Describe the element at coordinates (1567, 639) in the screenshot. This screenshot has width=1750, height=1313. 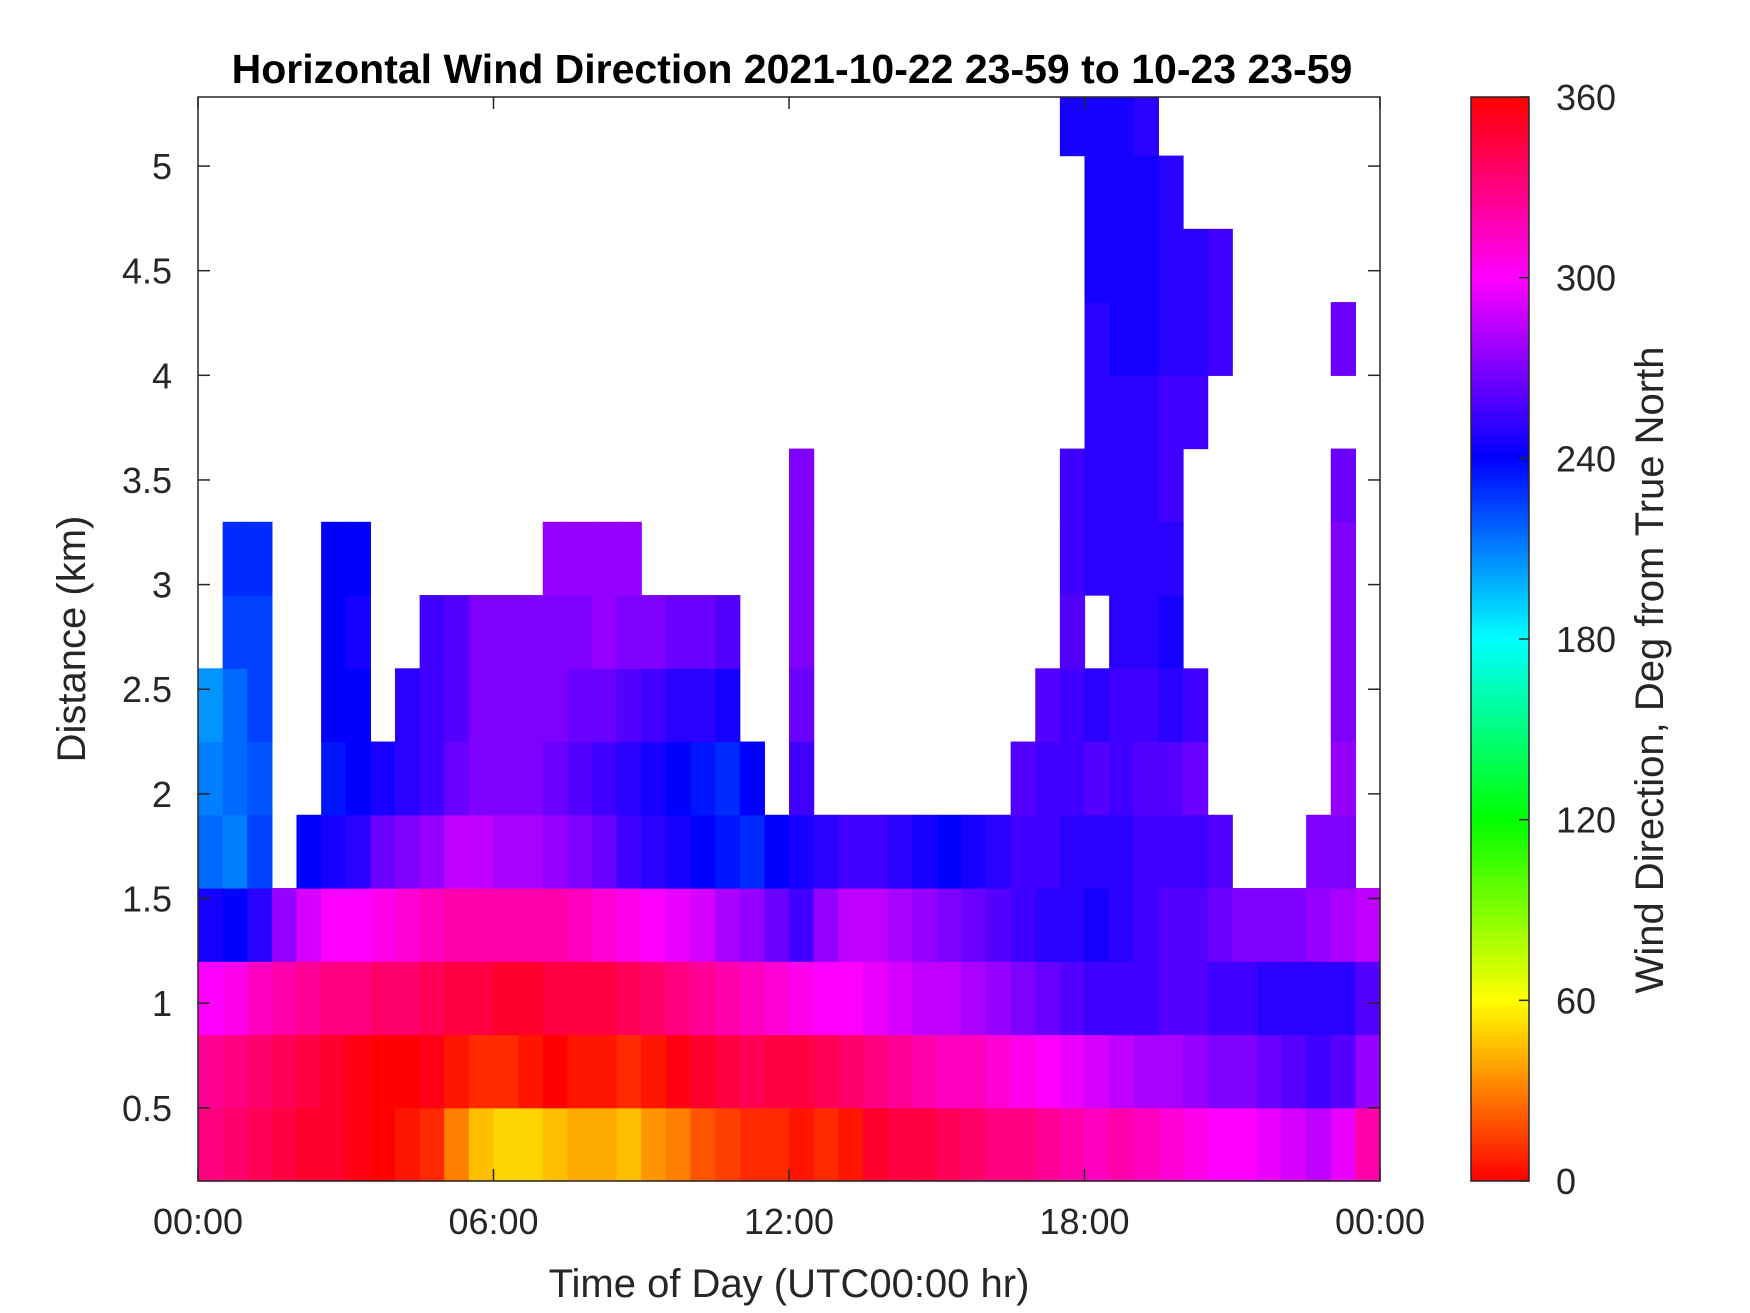
I see `colorbar-axis: 0 60 120 180 240 300 360` at that location.